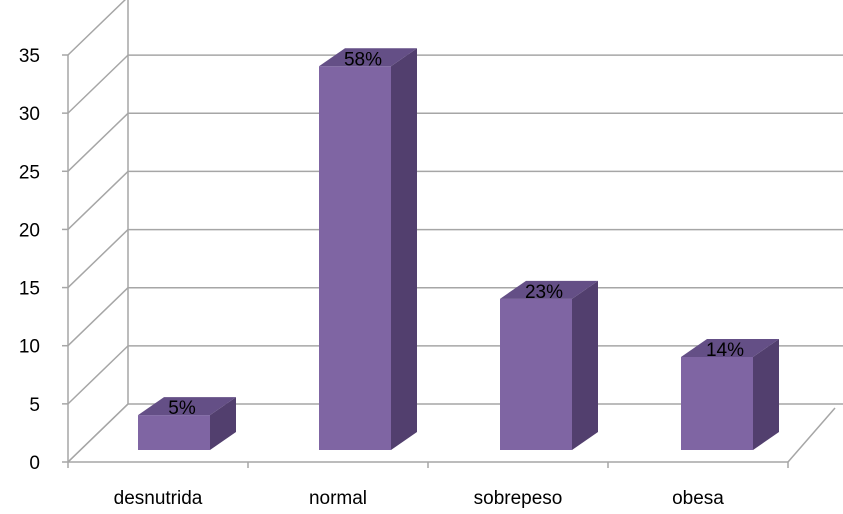 The height and width of the screenshot is (514, 843). What do you see at coordinates (29, 172) in the screenshot?
I see `y-tick-label: 25` at bounding box center [29, 172].